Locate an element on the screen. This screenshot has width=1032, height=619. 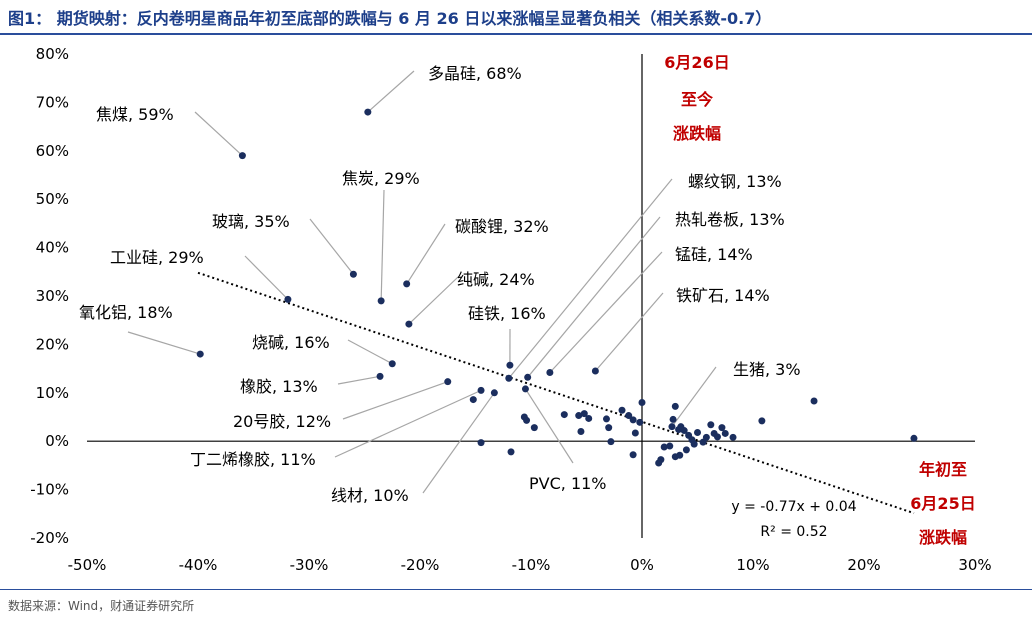
x-tick-label: 30% is located at coordinates (974, 565).